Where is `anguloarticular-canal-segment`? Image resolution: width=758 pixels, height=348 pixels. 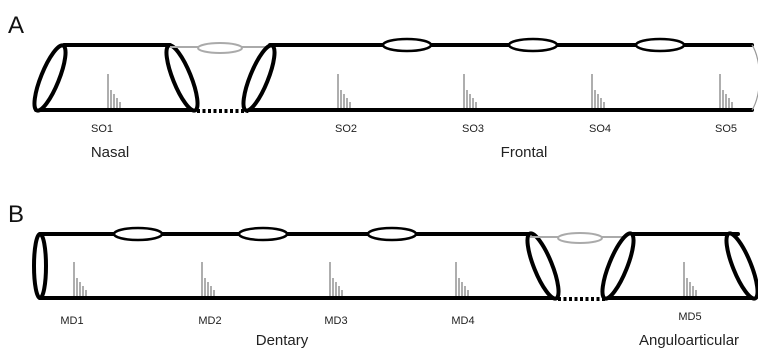
anguloarticular-canal-segment is located at coordinates (679, 266).